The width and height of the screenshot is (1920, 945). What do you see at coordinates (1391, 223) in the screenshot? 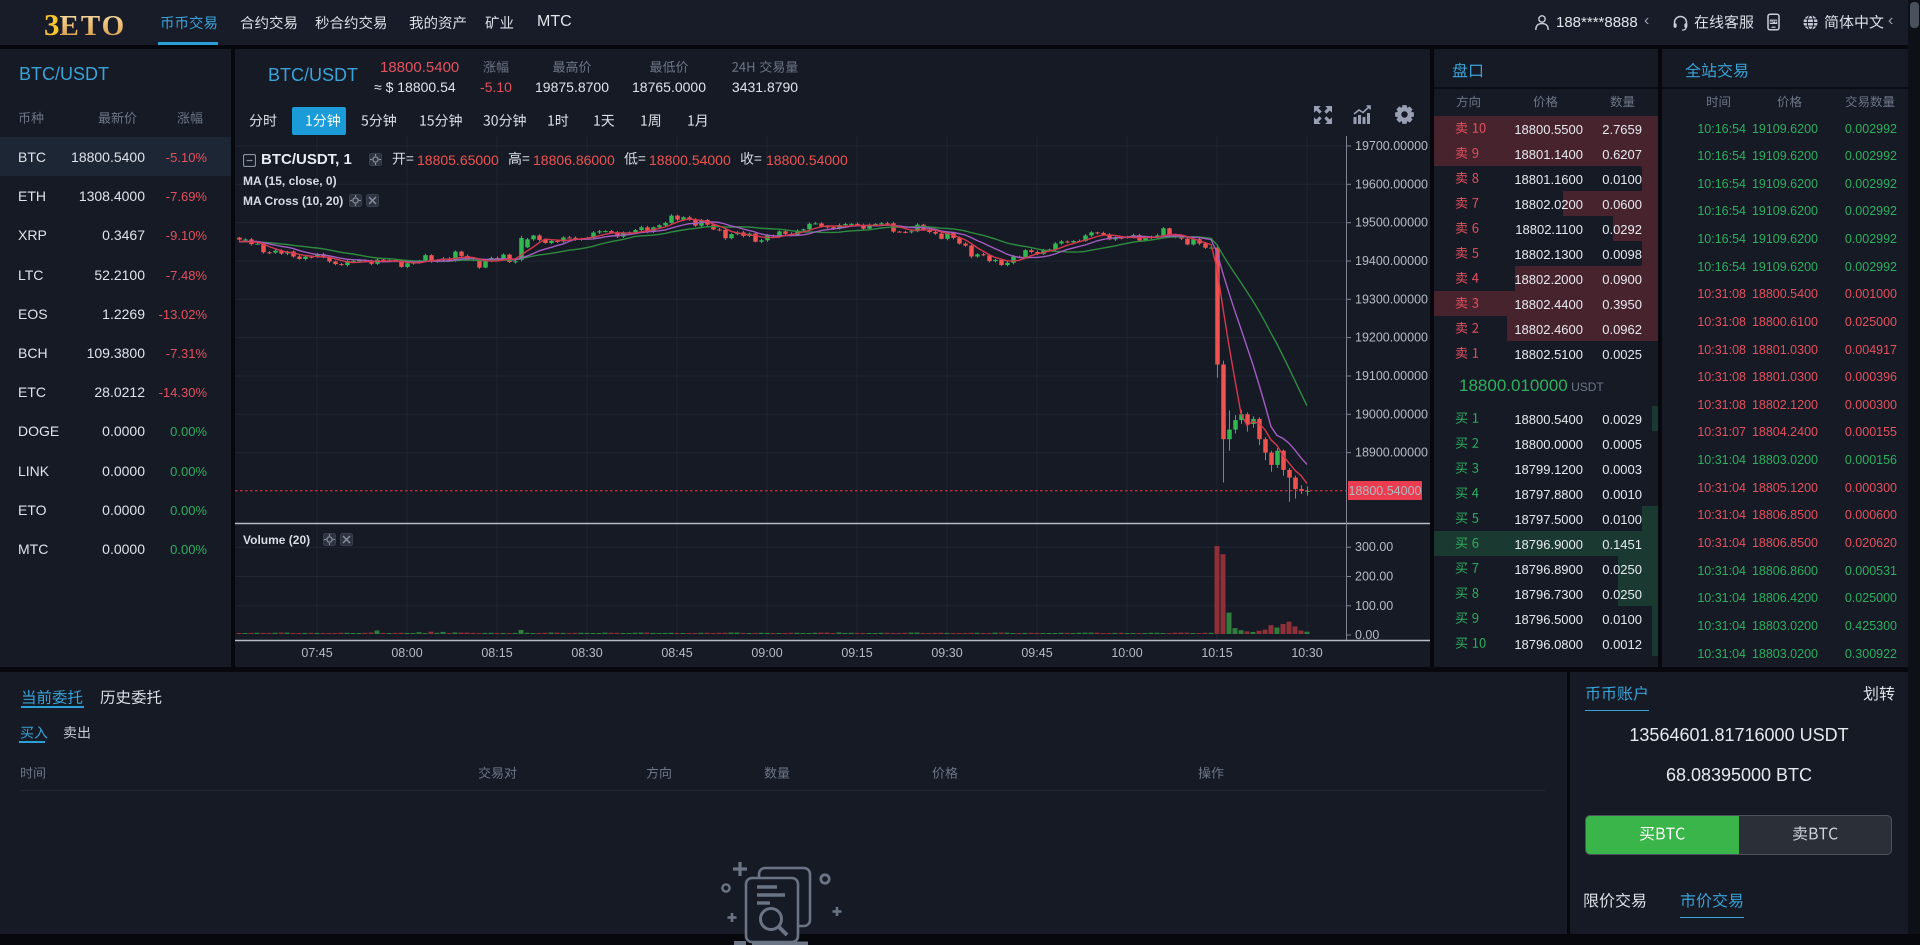
I see `svg-text: 19500.00000` at bounding box center [1391, 223].